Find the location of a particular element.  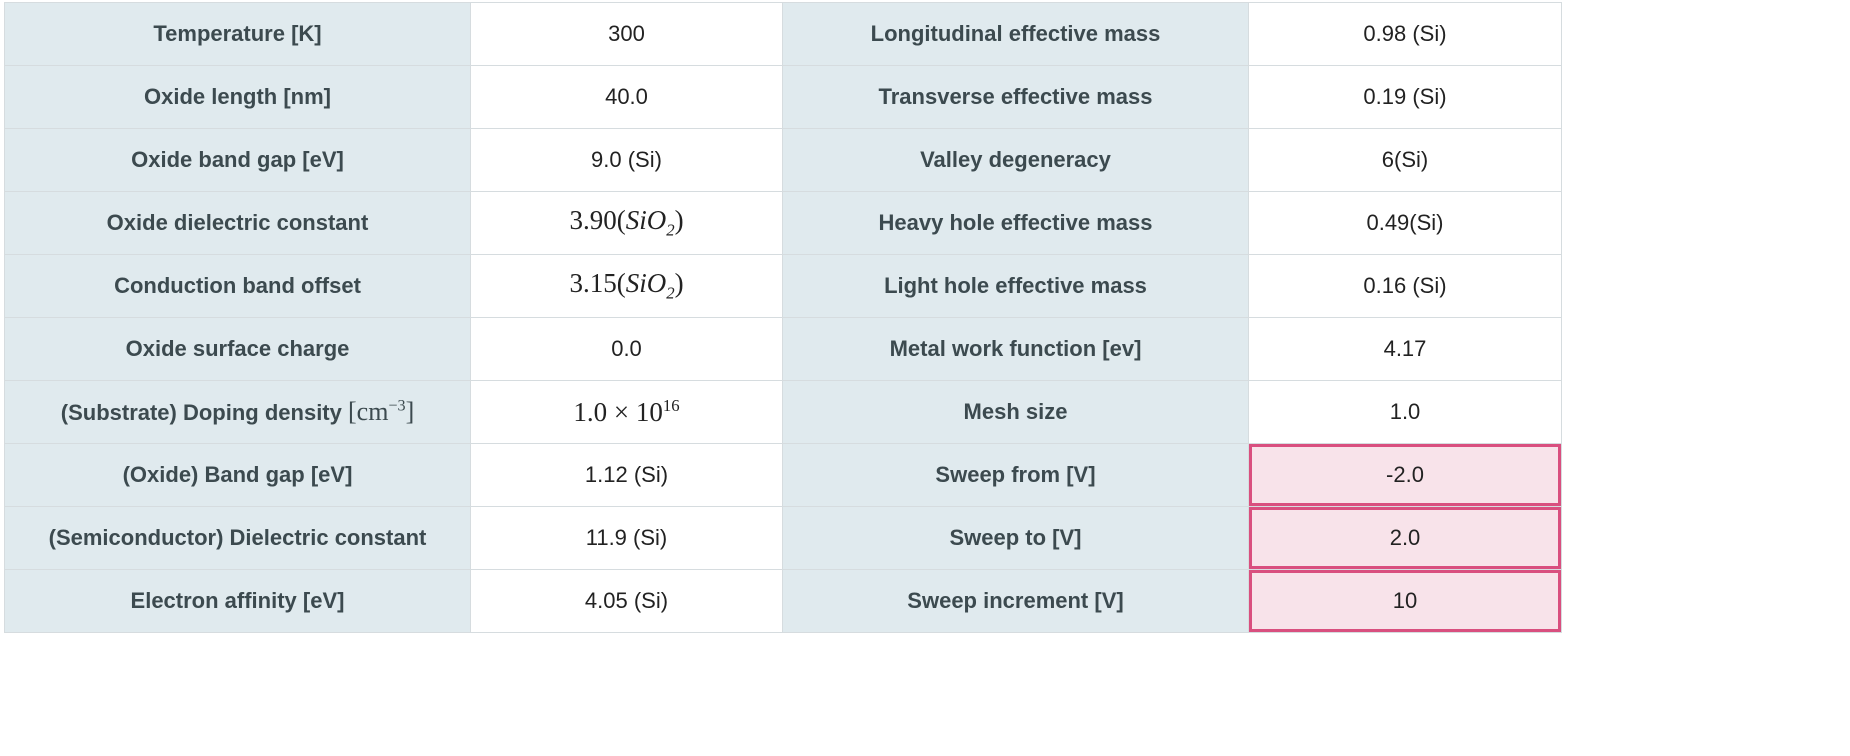

oxide-surface-charge-label: Oxide surface charge is located at coordinates (237, 349).